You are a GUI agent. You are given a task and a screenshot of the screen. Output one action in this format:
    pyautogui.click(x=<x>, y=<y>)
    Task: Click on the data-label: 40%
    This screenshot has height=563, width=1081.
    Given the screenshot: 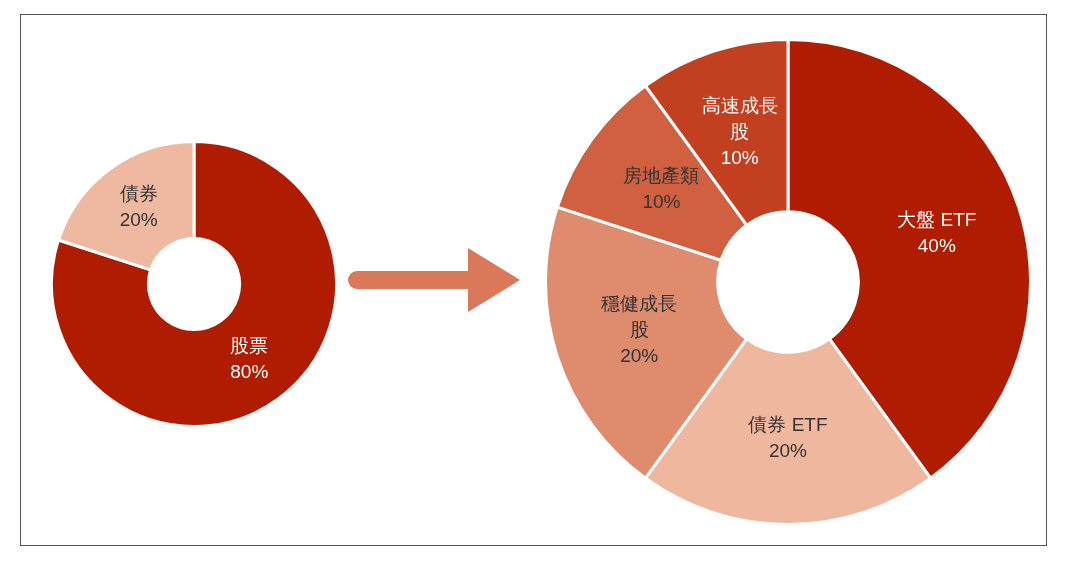 What is the action you would take?
    pyautogui.click(x=936, y=245)
    